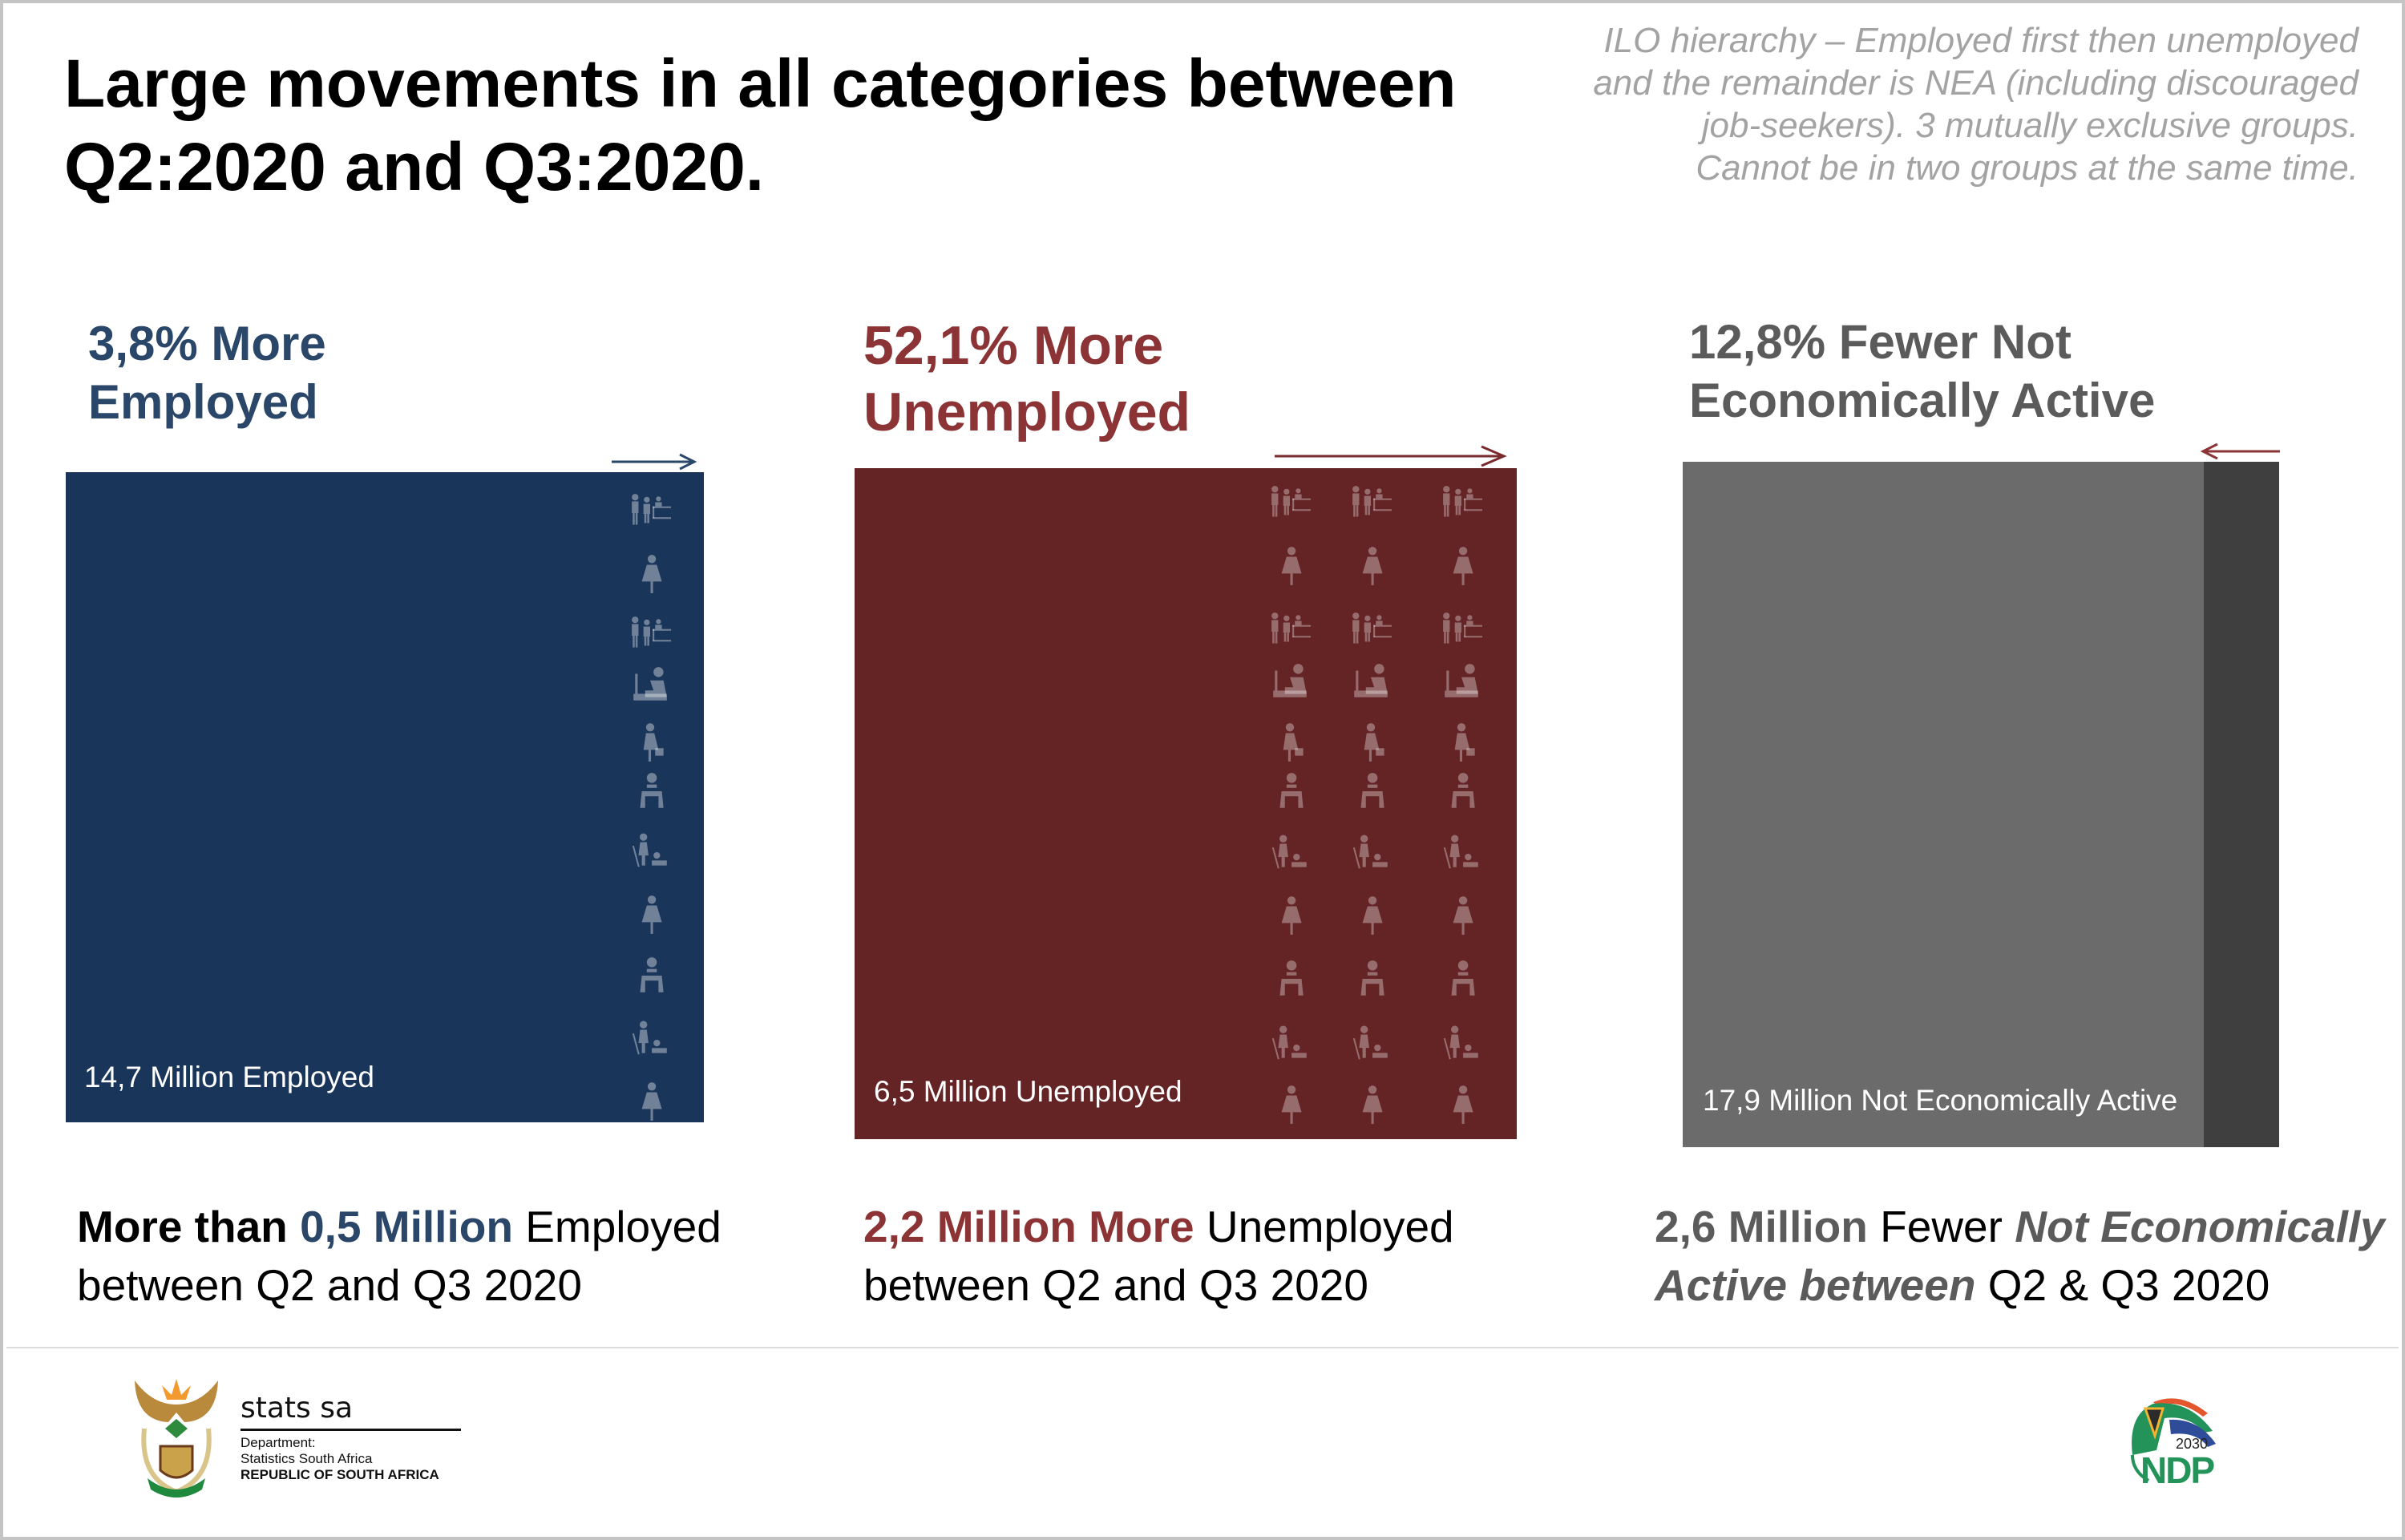 Image resolution: width=2405 pixels, height=1540 pixels. Describe the element at coordinates (1202, 1348) in the screenshot. I see `footer-divider` at that location.